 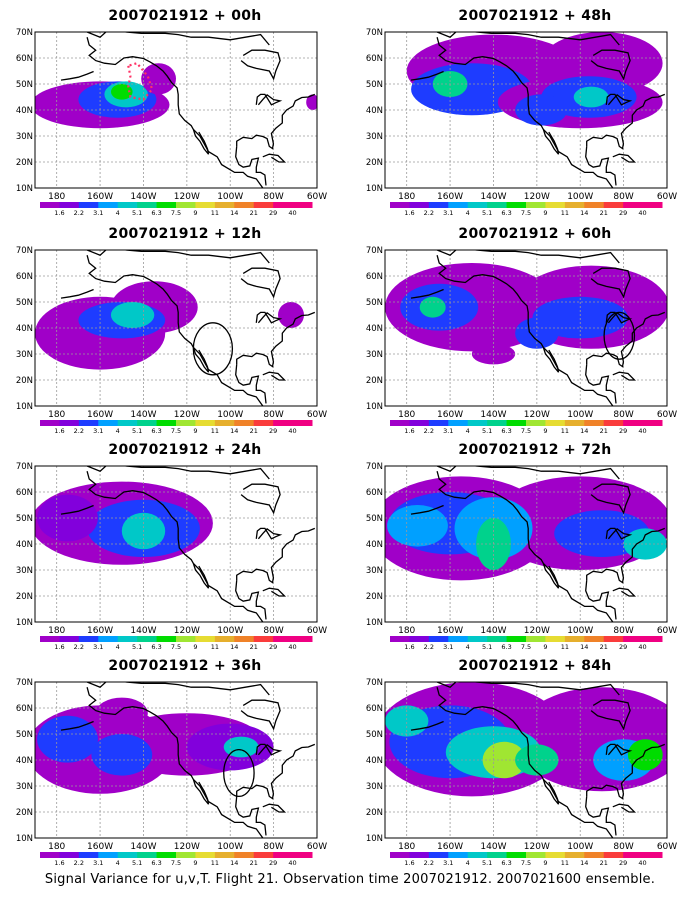 What do you see at coordinates (374, 467) in the screenshot?
I see `lat-label: 70N` at bounding box center [374, 467].